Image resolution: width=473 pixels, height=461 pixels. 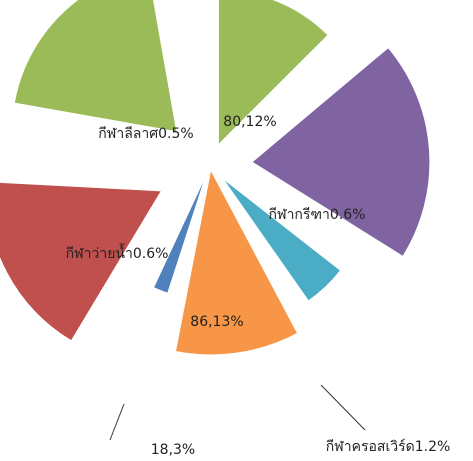 I want to click on slice-label-1: กีฬากรีฑา0.6%, so click(x=317, y=215).